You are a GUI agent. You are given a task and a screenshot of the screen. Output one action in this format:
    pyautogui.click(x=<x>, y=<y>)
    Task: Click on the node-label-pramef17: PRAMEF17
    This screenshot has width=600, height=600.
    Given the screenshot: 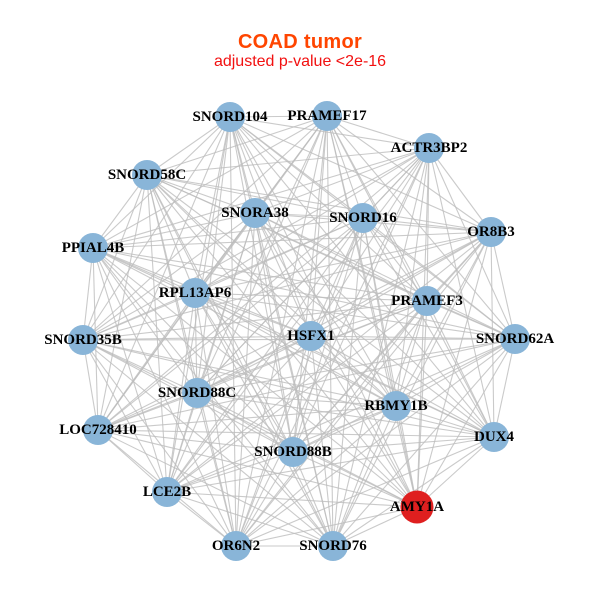 What is the action you would take?
    pyautogui.click(x=327, y=116)
    